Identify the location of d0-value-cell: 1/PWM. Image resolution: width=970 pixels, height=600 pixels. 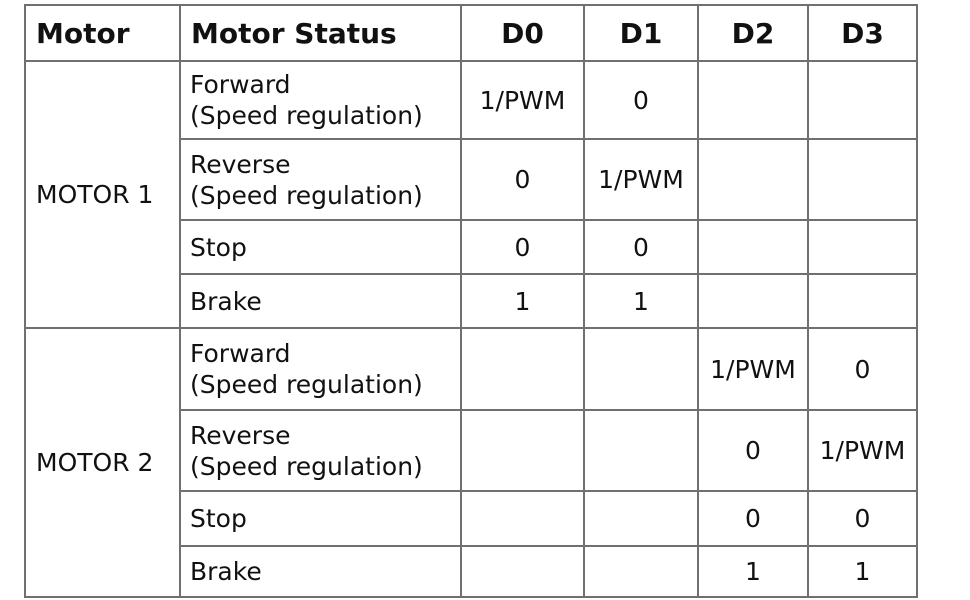
(522, 100).